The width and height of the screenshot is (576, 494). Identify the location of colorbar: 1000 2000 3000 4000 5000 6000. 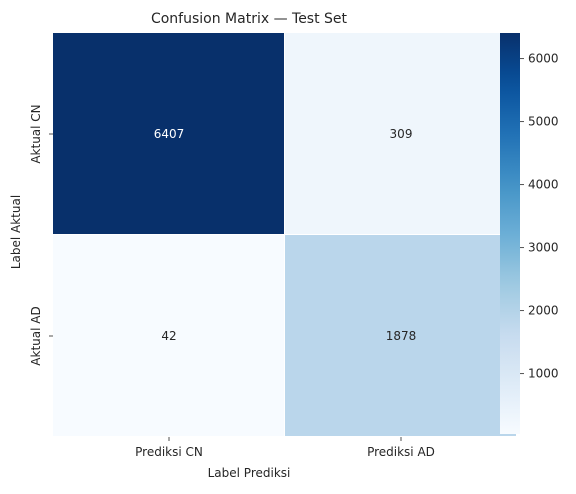
(529, 233).